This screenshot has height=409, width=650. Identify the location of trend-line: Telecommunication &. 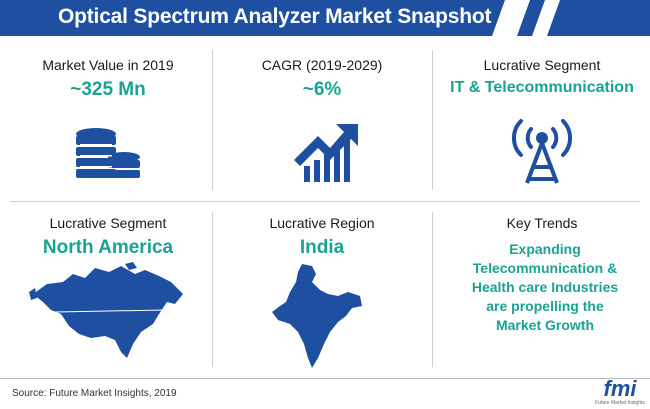
(545, 268).